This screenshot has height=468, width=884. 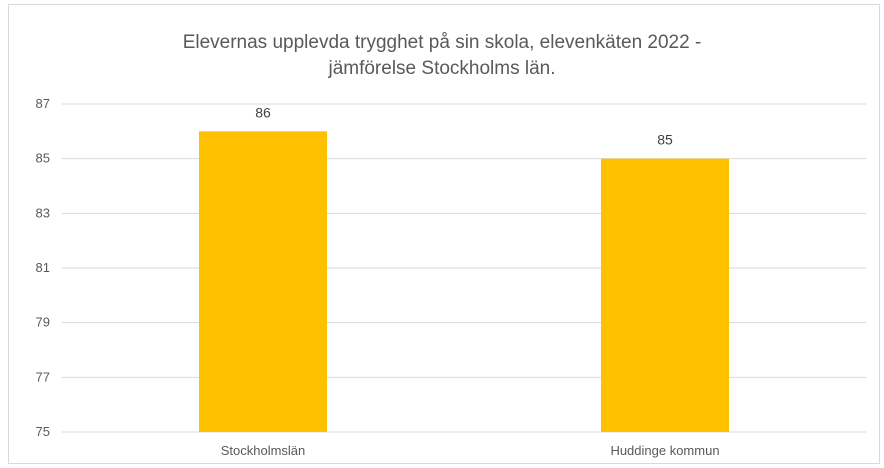 I want to click on category-label: Stockholmslän, so click(x=263, y=450).